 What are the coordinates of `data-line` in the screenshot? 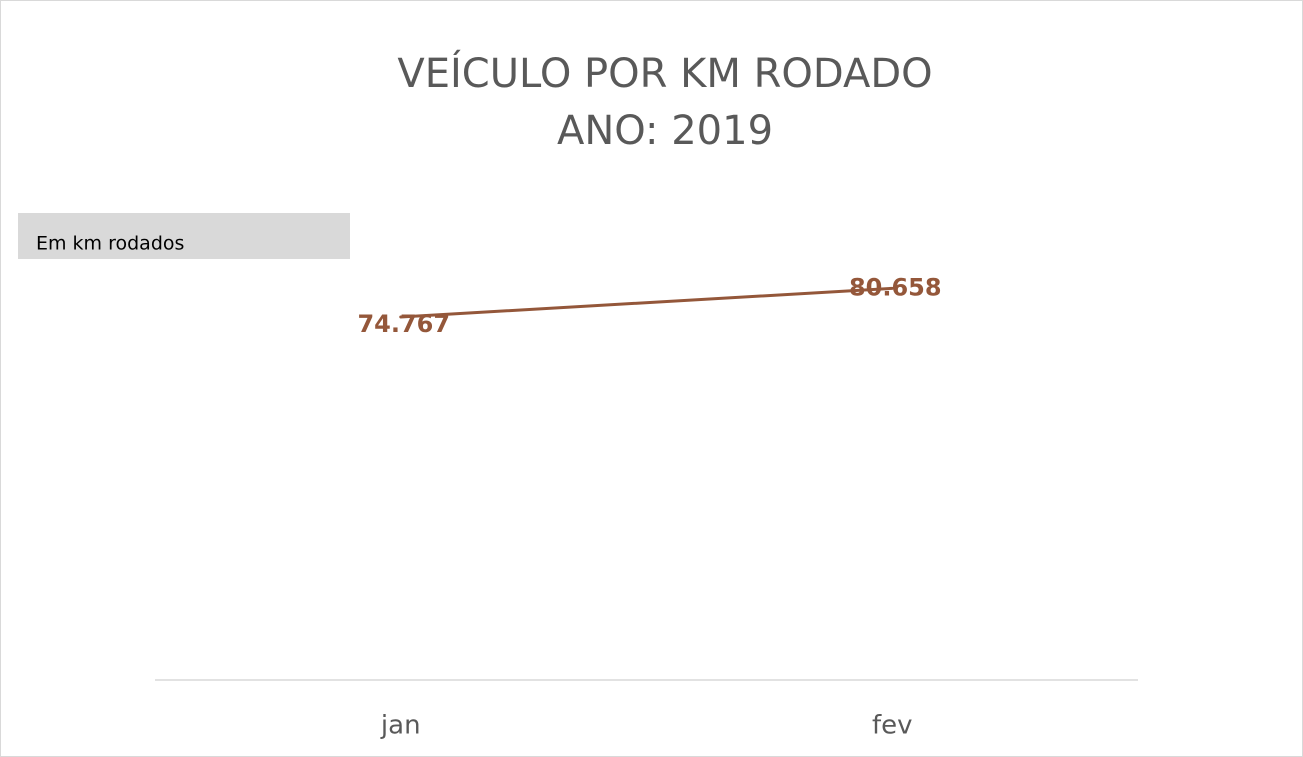 It's located at (646, 302).